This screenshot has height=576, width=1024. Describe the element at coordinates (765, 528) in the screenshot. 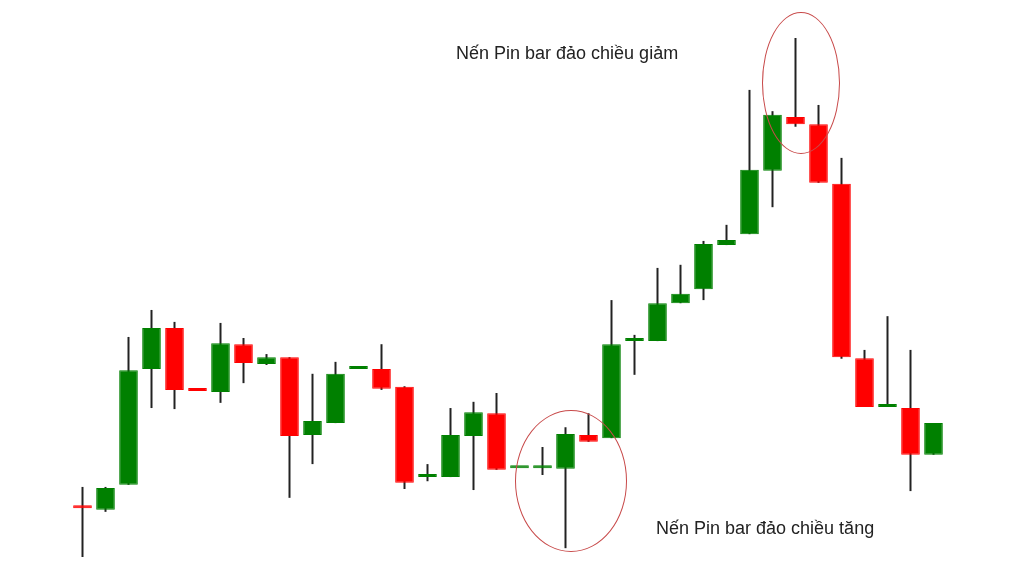

I see `annotation: Nến Pin bar đảo chiều tăng` at that location.